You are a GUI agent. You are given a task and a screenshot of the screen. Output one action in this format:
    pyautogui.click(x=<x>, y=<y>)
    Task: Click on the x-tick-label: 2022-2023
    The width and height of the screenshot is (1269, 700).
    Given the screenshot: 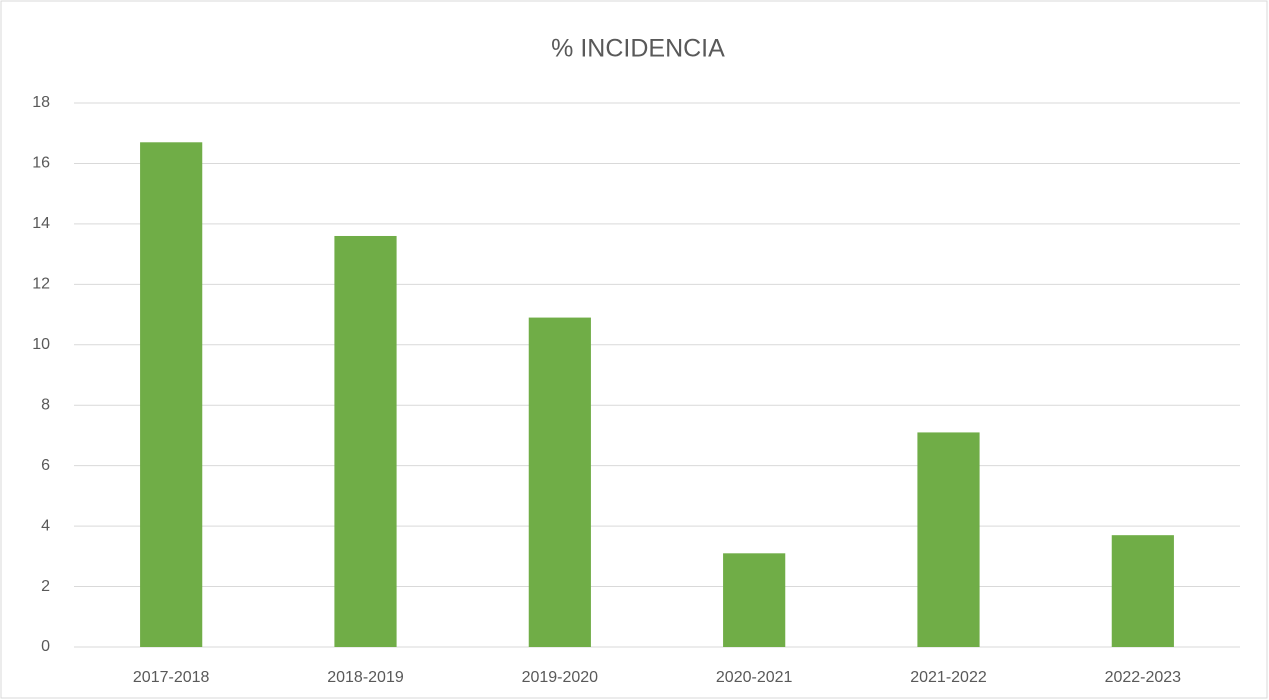 What is the action you would take?
    pyautogui.click(x=1143, y=677)
    